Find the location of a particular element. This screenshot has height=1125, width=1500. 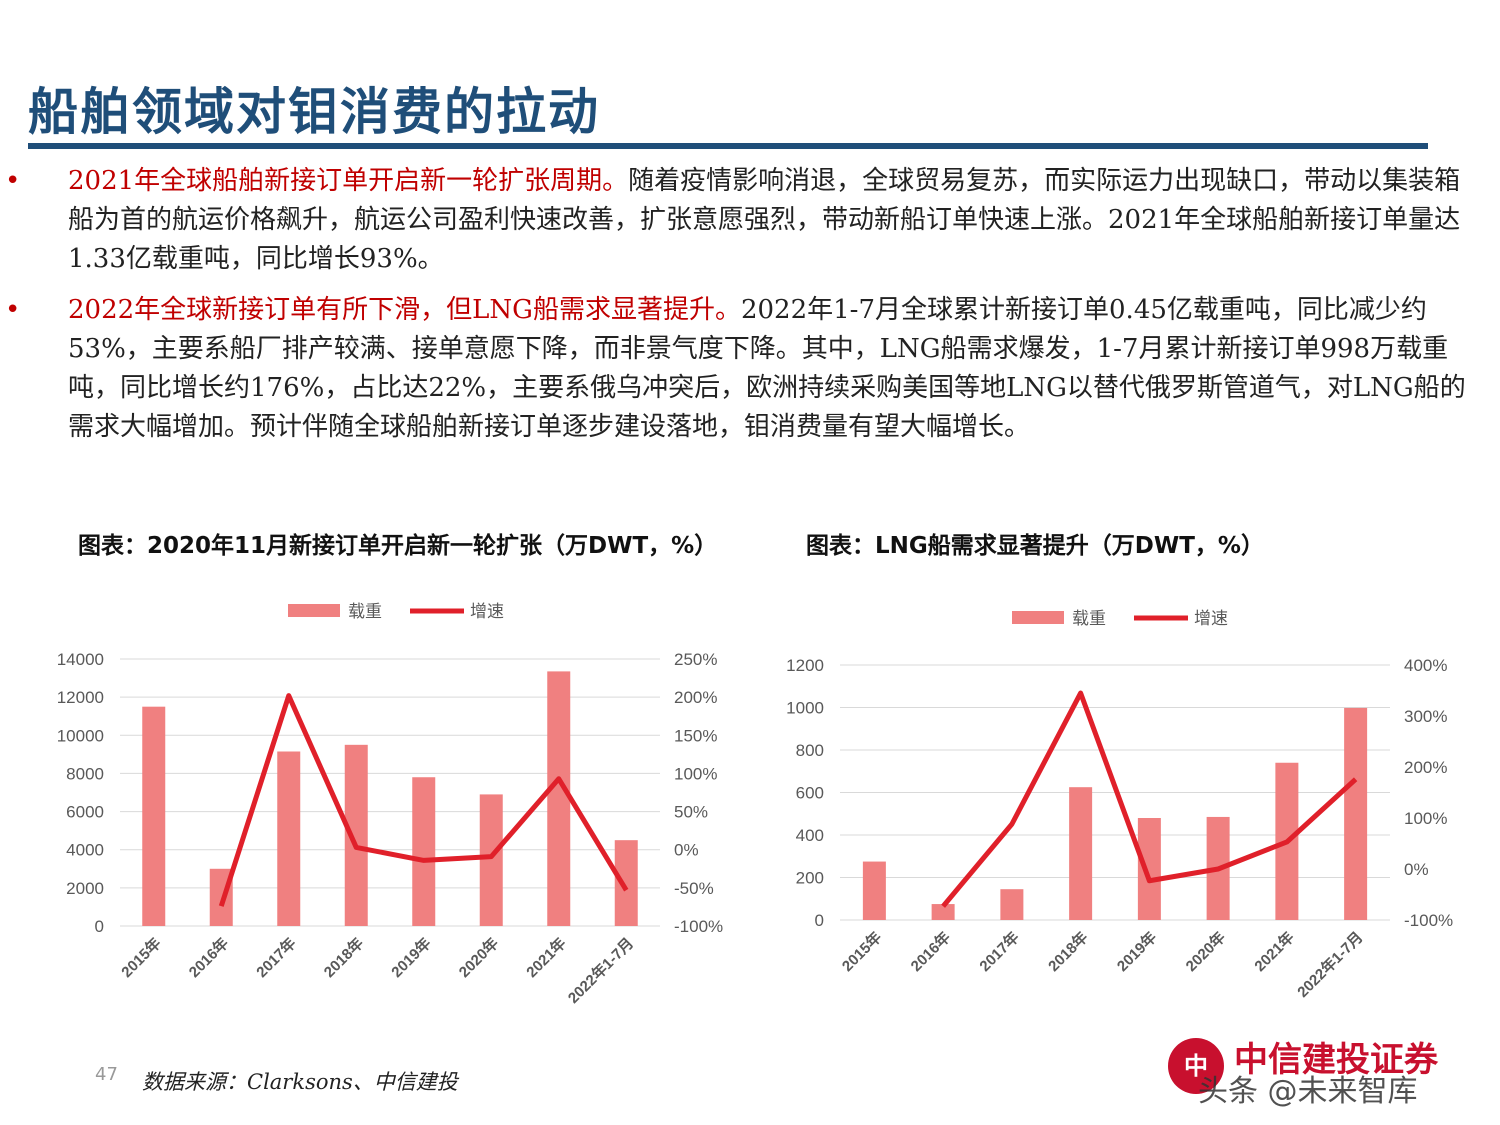

page-title: 船舶领域对钼消费的拉动 is located at coordinates (314, 112).